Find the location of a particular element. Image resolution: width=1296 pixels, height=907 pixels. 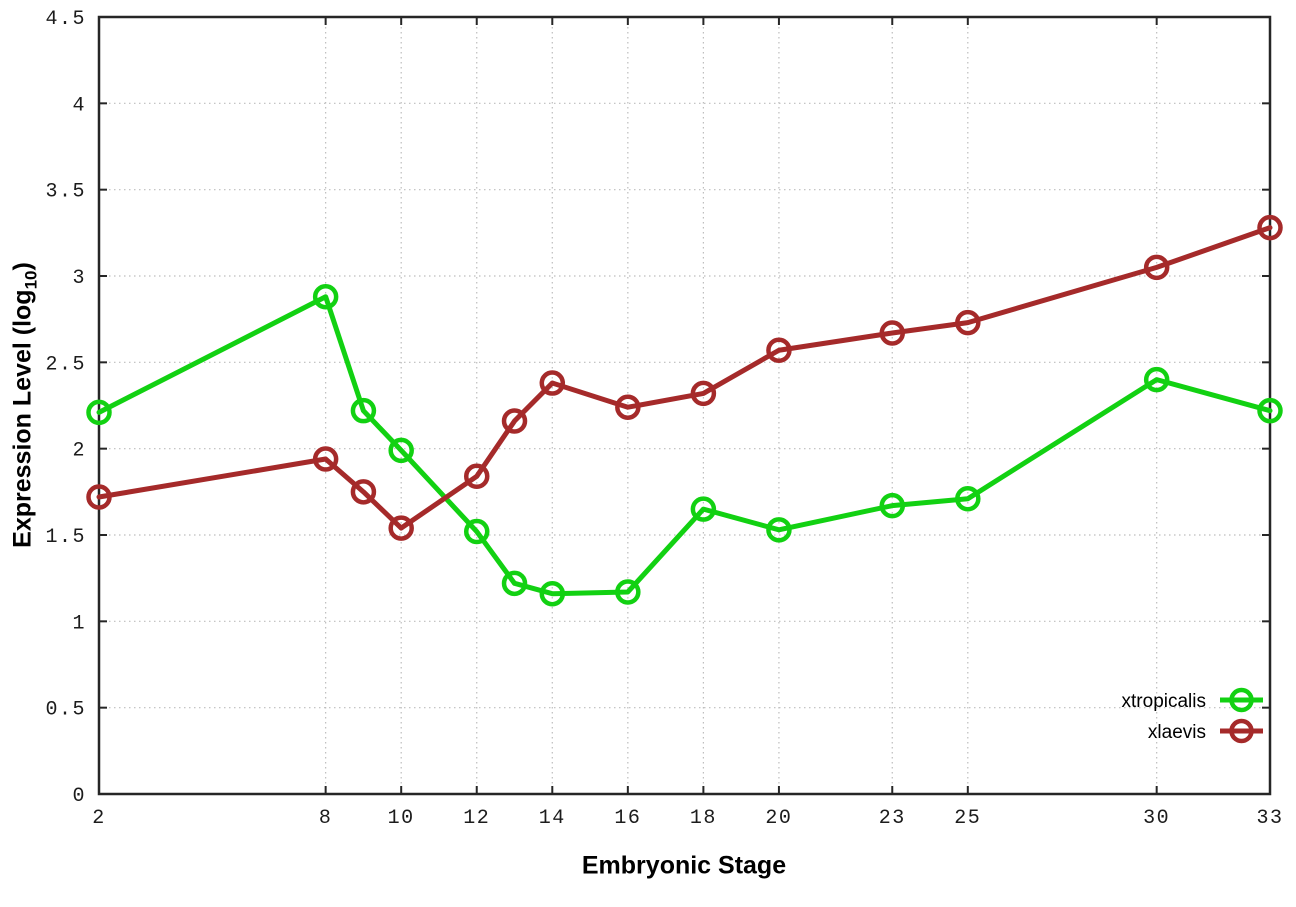

svg-text: 10 is located at coordinates (401, 818).